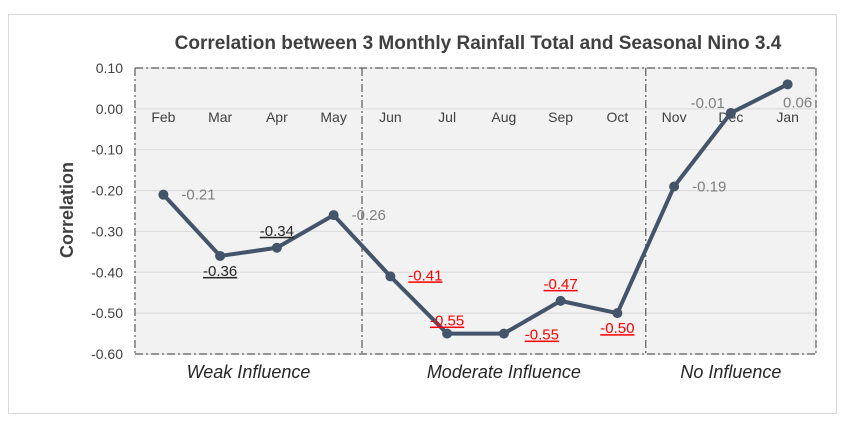 Image resolution: width=850 pixels, height=427 pixels. Describe the element at coordinates (220, 271) in the screenshot. I see `data-label: -0.36` at that location.